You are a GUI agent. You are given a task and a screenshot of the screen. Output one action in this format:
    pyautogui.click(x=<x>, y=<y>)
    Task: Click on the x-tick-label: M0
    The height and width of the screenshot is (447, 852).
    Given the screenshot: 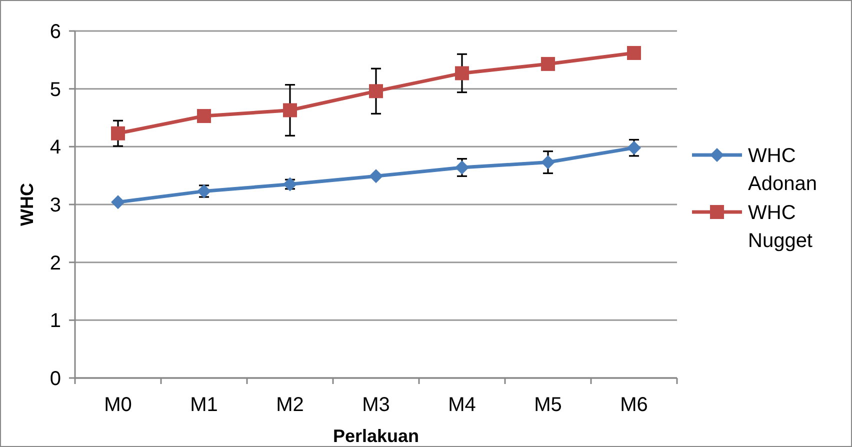 What is the action you would take?
    pyautogui.click(x=118, y=405)
    